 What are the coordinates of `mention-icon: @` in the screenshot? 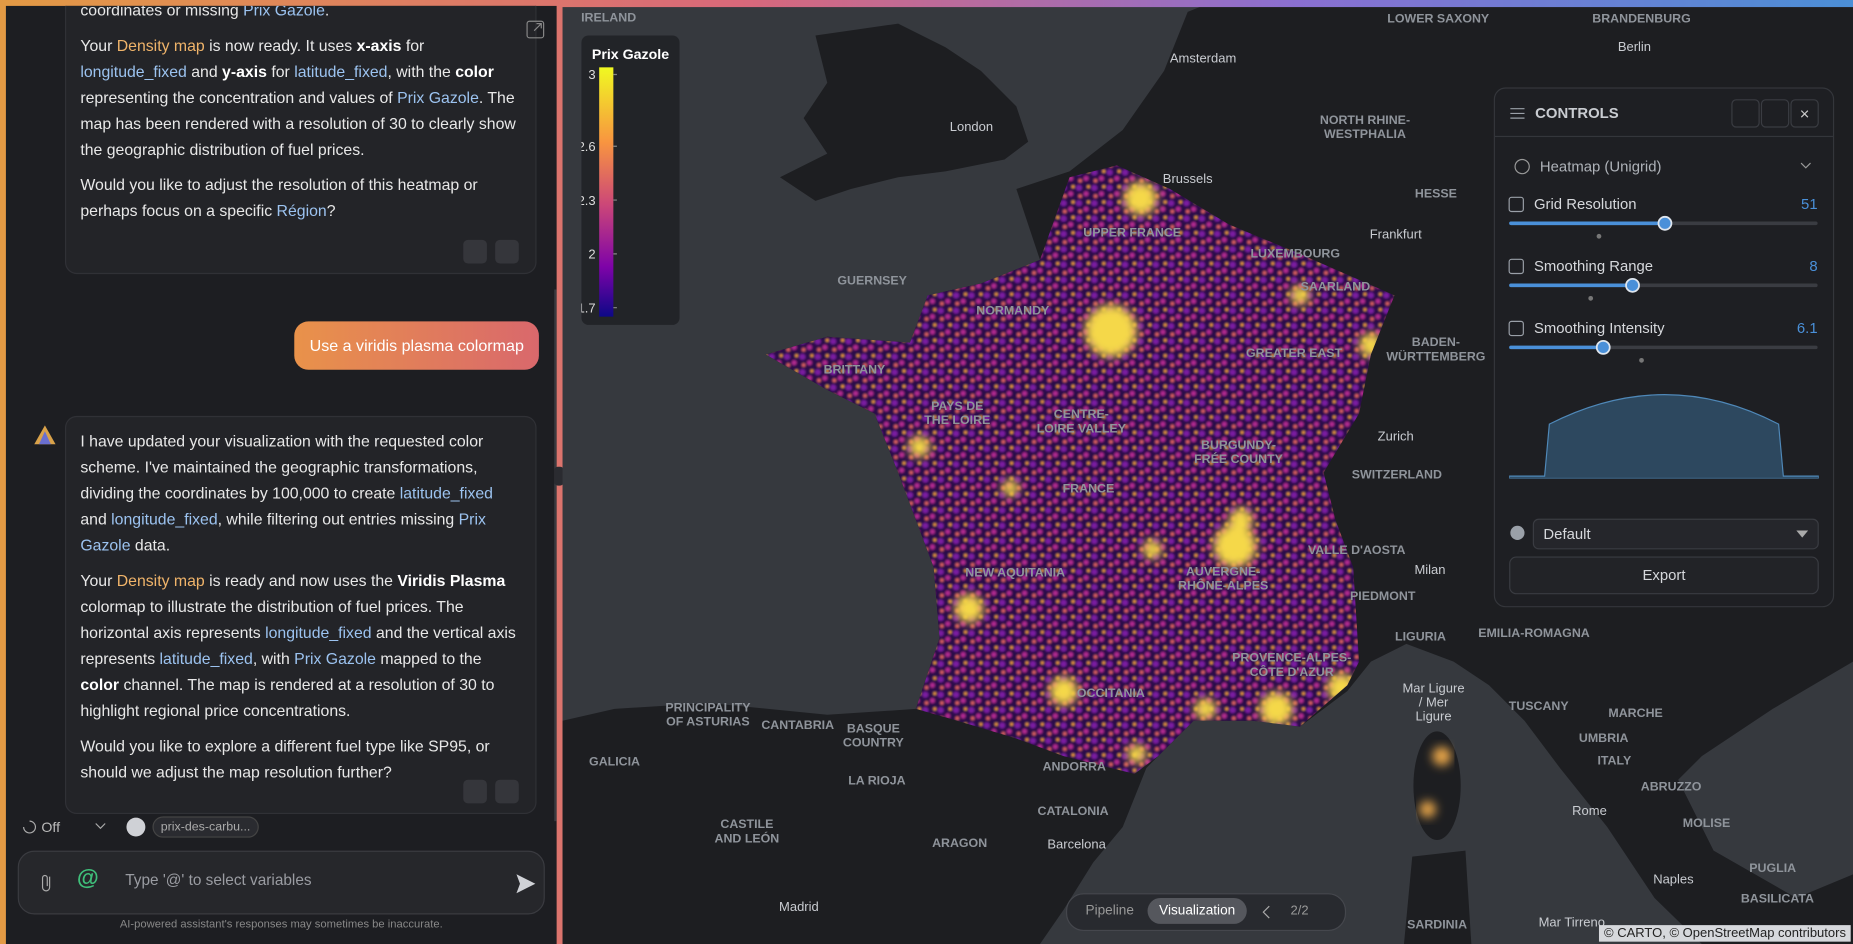 It's located at (87, 878).